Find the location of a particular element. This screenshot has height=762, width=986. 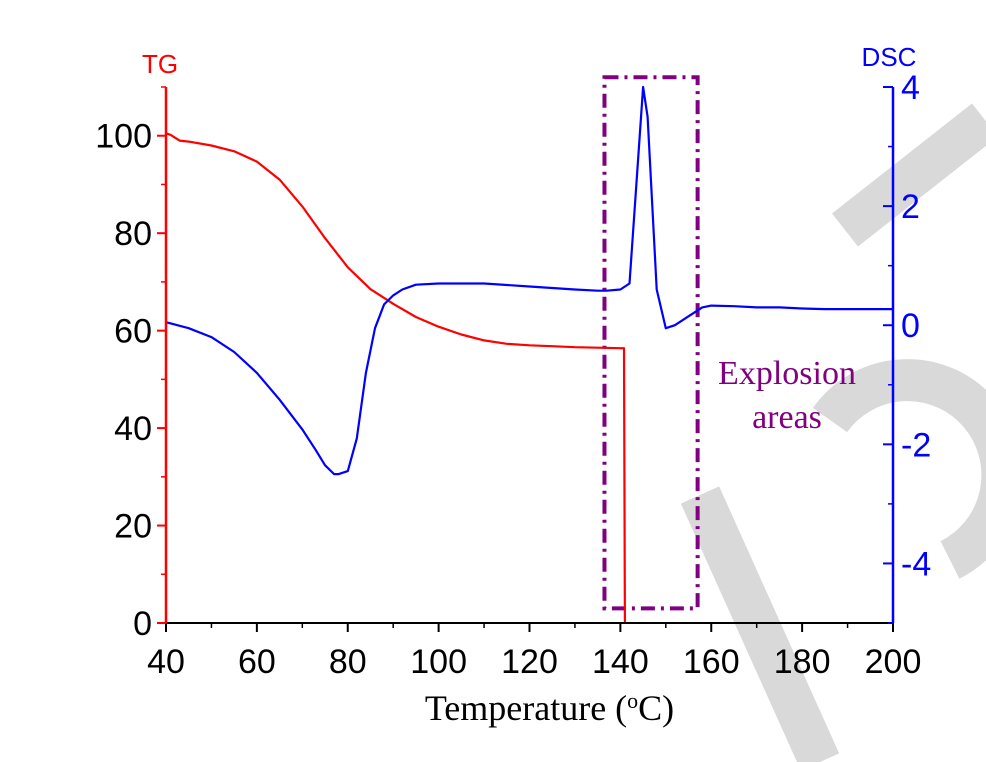

explosion-area-box is located at coordinates (651, 343).